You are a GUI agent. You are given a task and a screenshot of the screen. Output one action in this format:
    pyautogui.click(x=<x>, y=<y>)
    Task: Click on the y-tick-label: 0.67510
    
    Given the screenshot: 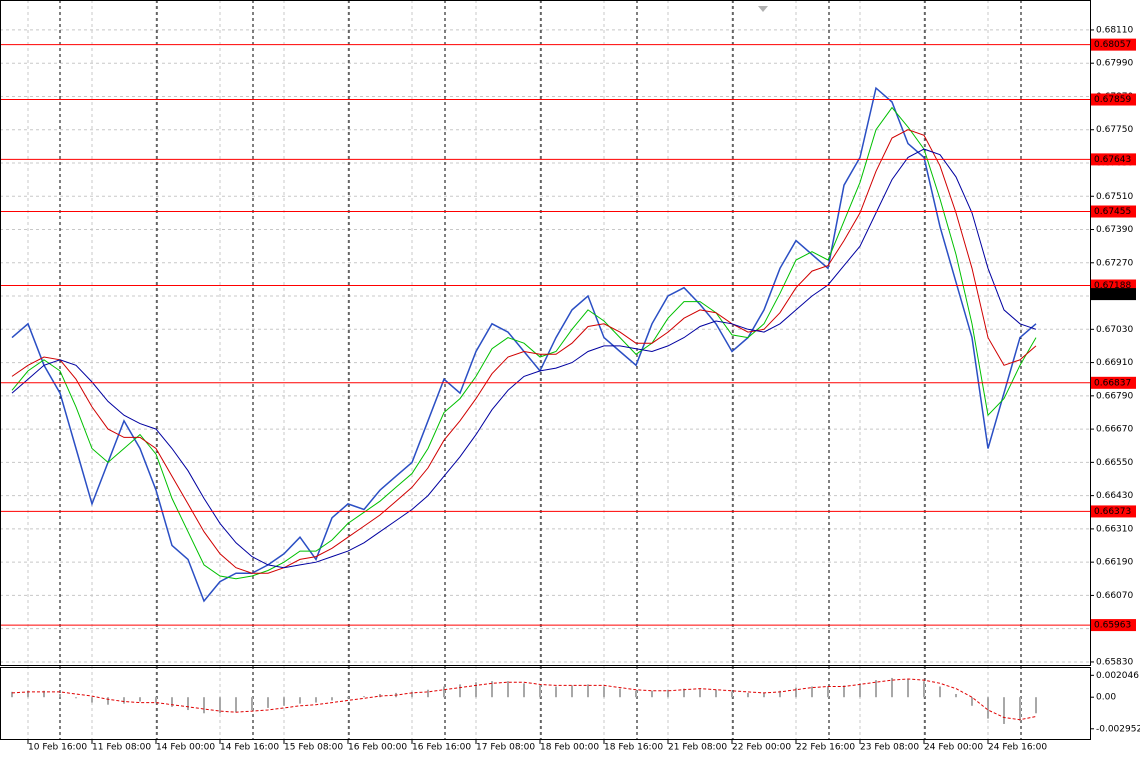 What is the action you would take?
    pyautogui.click(x=1114, y=197)
    